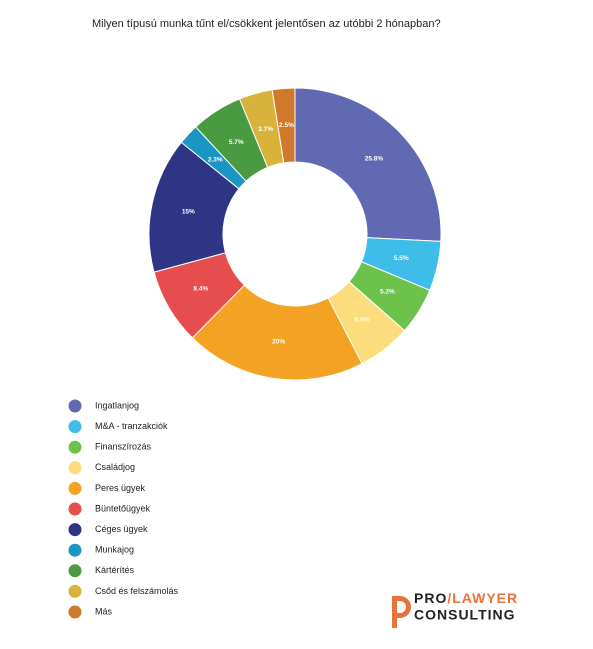 This screenshot has height=649, width=593. What do you see at coordinates (200, 289) in the screenshot?
I see `slice-label: 8.4%` at bounding box center [200, 289].